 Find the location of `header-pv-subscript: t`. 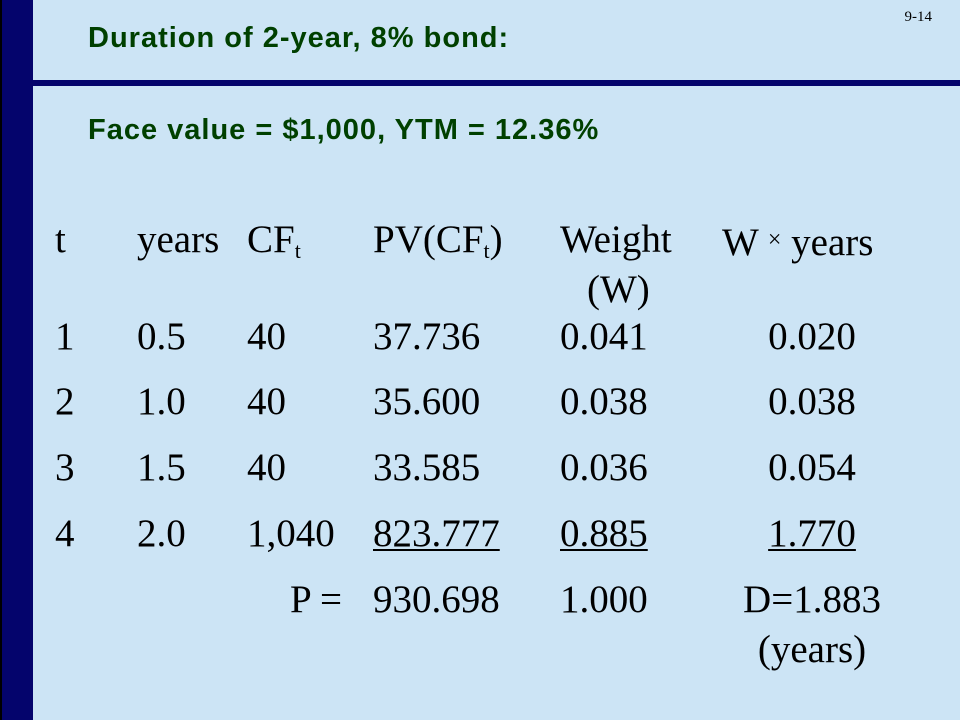

header-pv-subscript: t is located at coordinates (486, 250).